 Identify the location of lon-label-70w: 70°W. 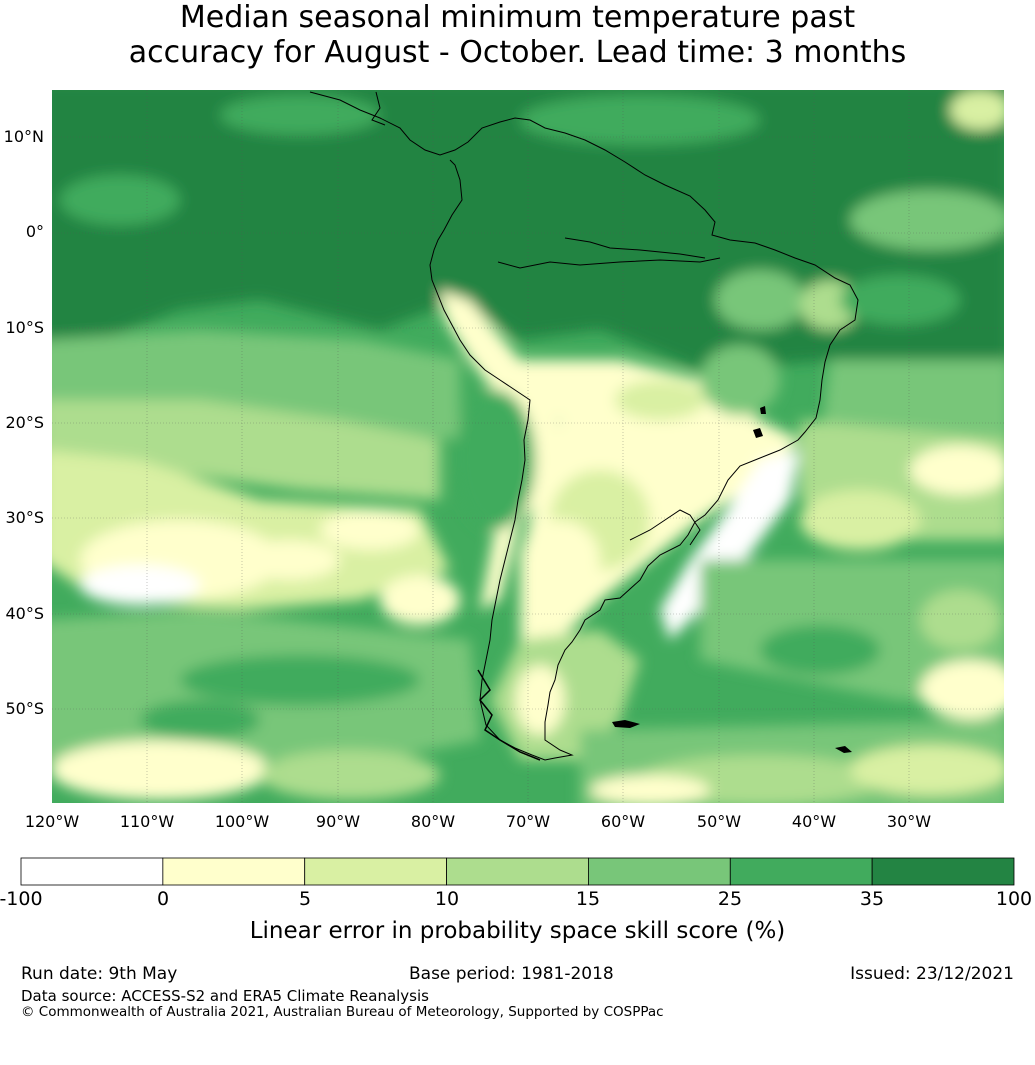
(528, 821).